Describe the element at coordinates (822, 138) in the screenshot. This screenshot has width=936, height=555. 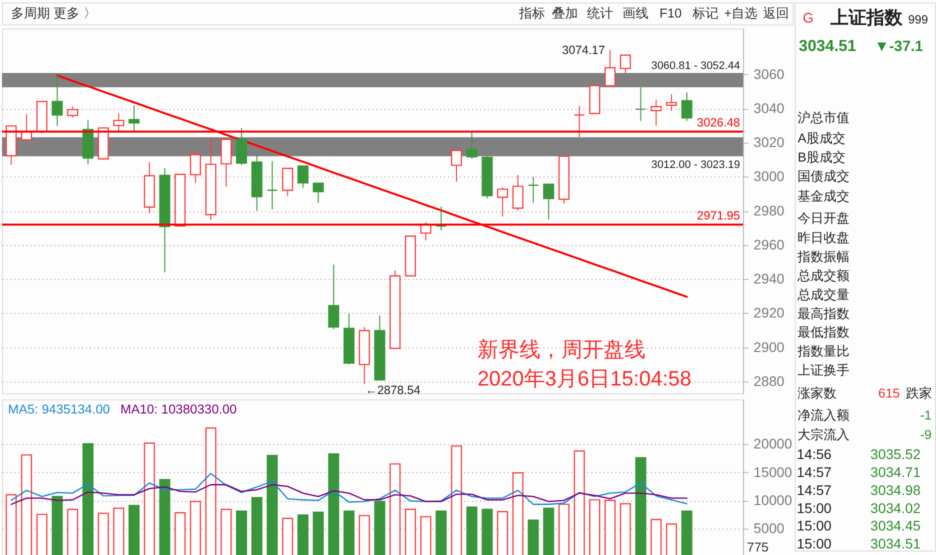
I see `text: A股成交` at that location.